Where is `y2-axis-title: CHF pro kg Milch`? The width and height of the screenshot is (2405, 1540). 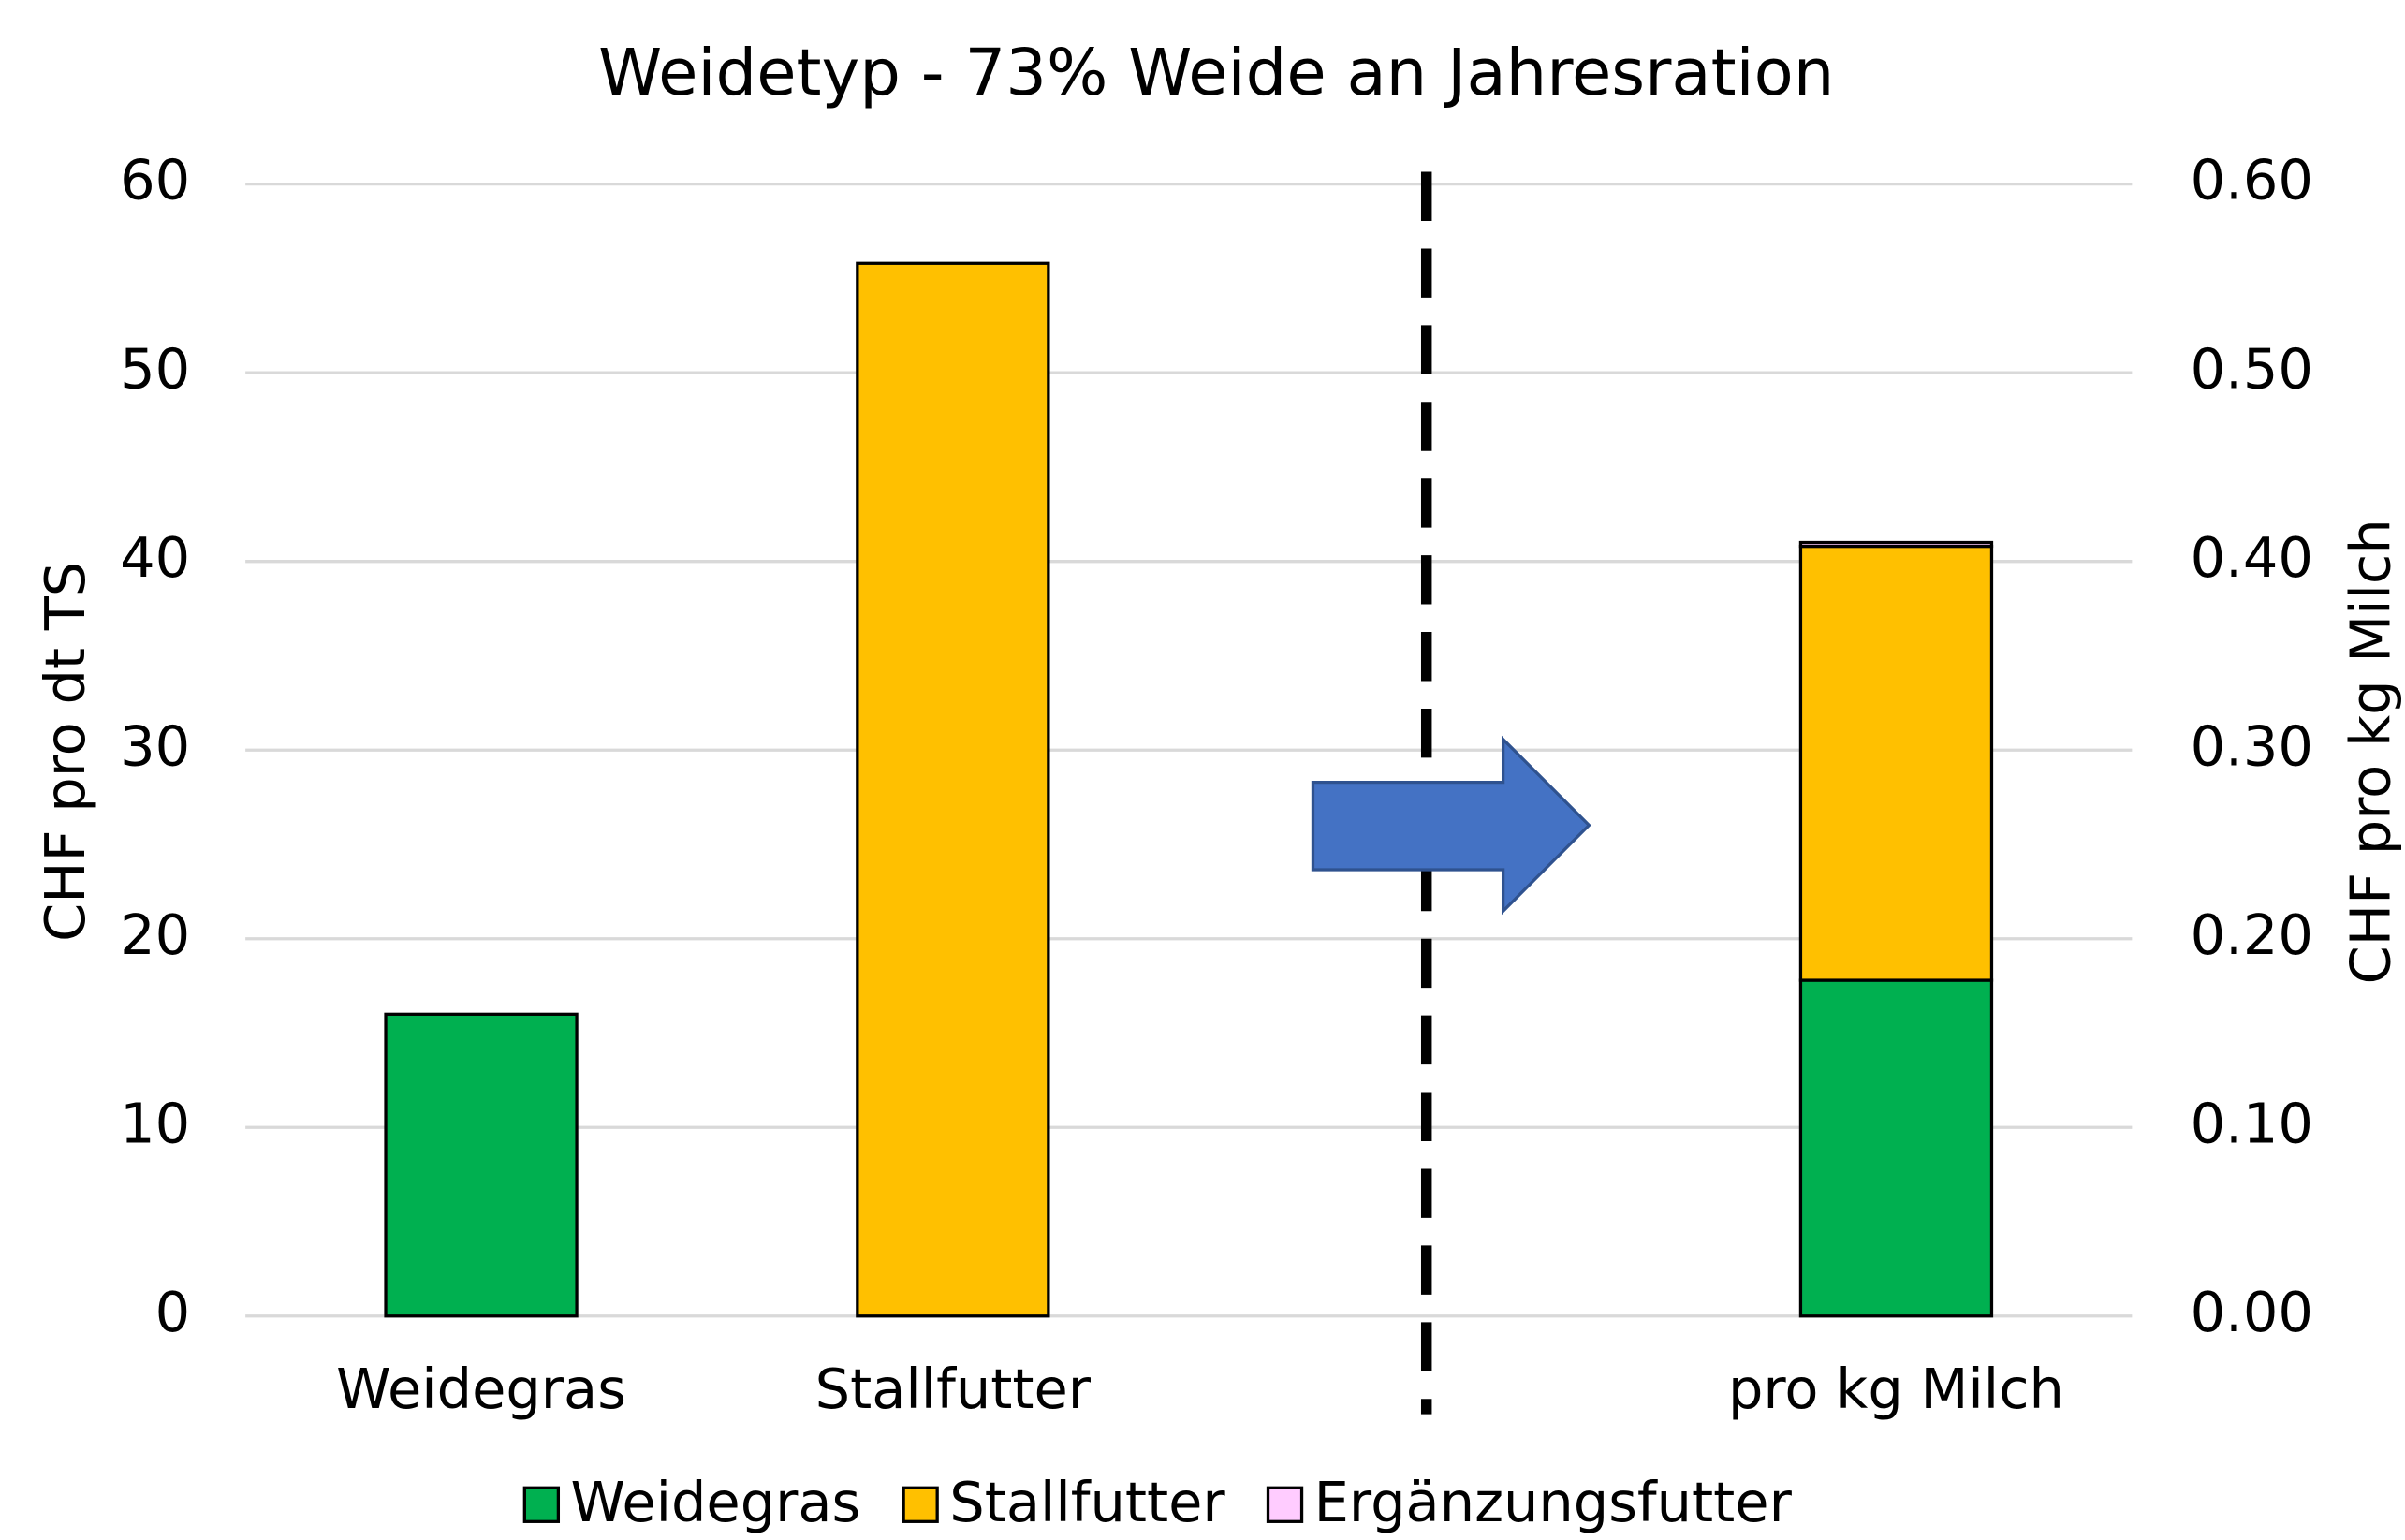 y2-axis-title: CHF pro kg Milch is located at coordinates (2370, 751).